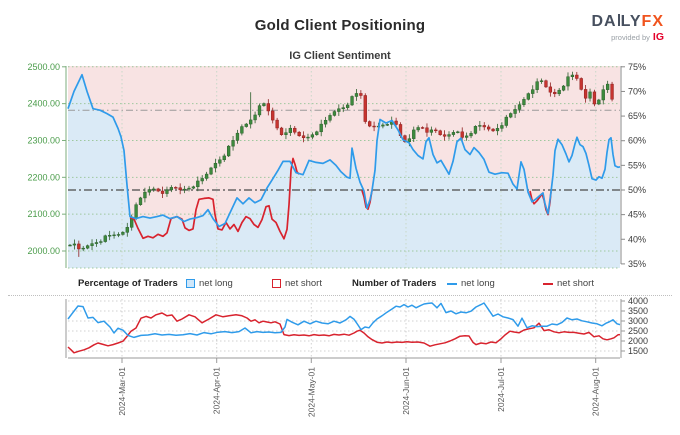  What do you see at coordinates (638, 331) in the screenshot?
I see `count-axis-label: 2500` at bounding box center [638, 331].